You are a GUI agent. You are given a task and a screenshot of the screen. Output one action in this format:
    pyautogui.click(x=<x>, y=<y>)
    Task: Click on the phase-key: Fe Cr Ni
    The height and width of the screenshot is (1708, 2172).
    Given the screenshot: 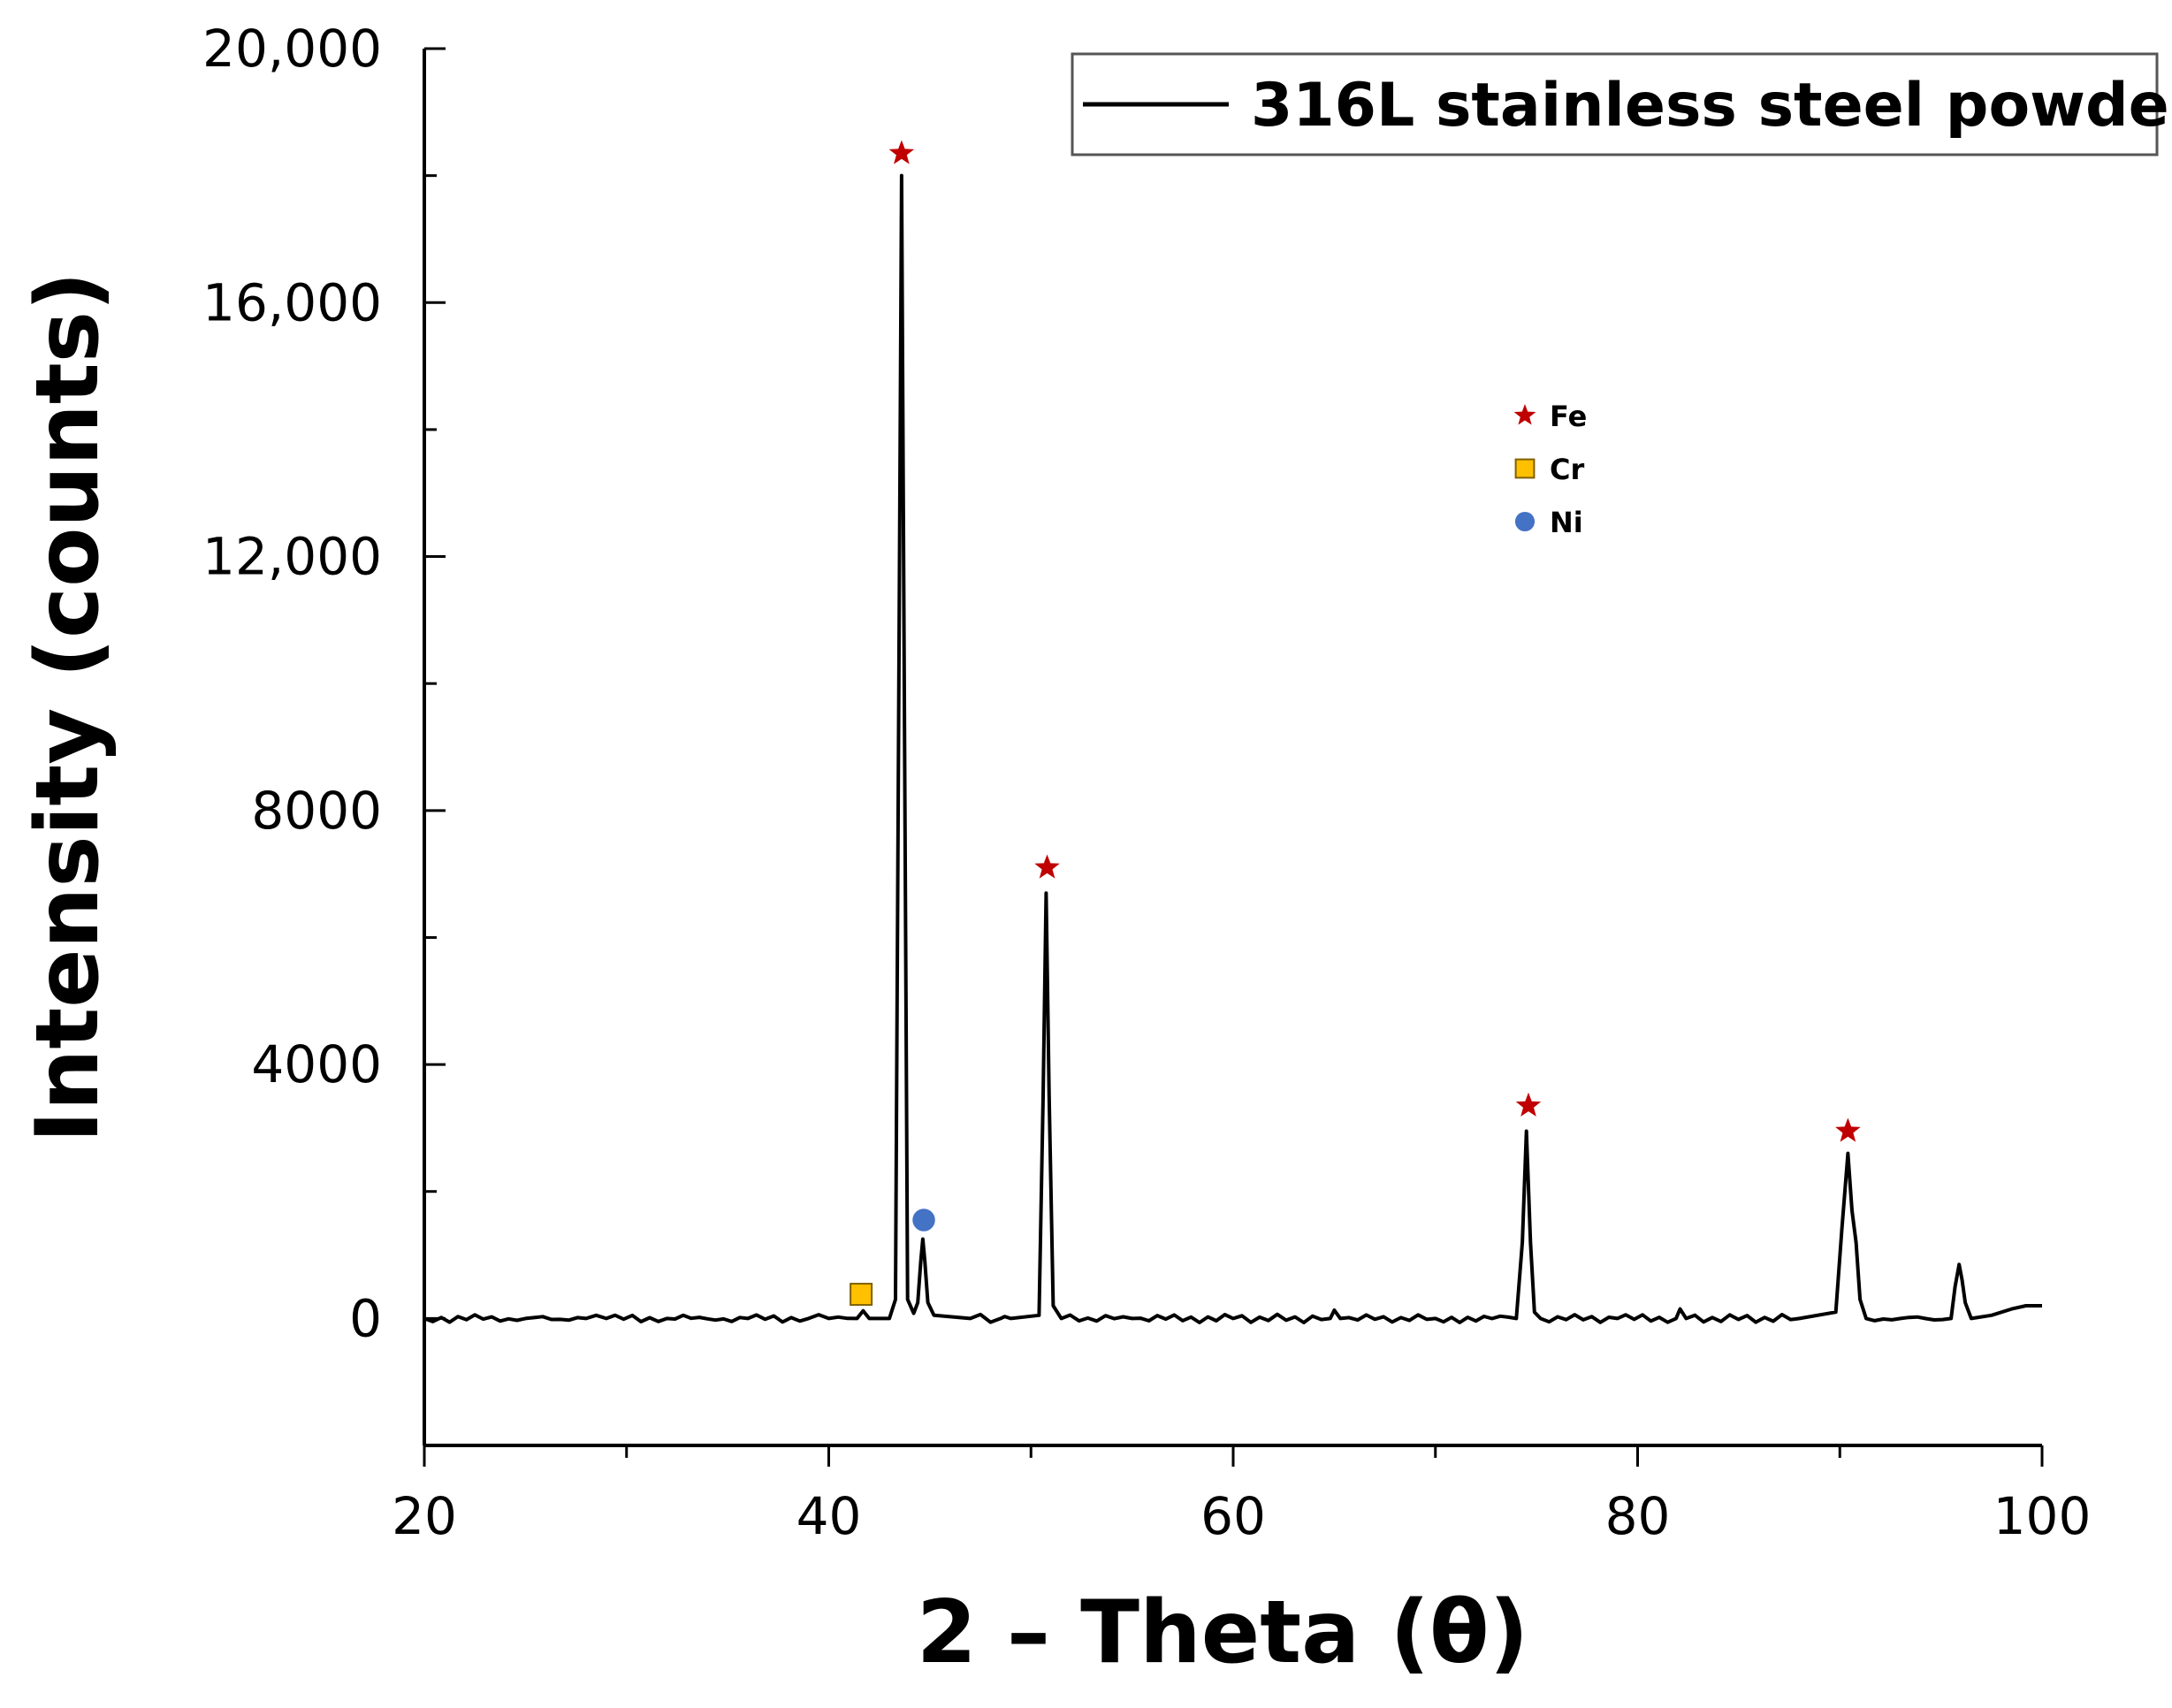 What is the action you would take?
    pyautogui.click(x=1550, y=469)
    